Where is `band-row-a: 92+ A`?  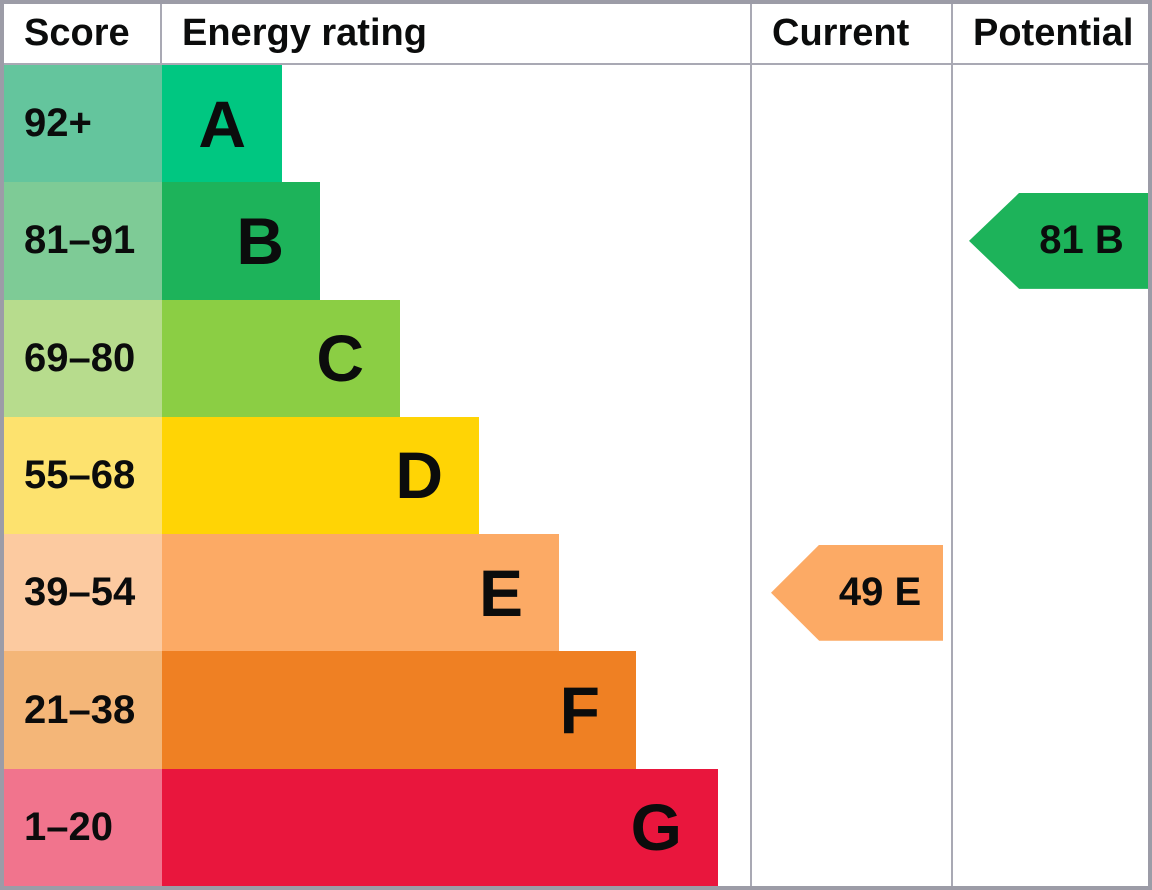 band-row-a: 92+ A is located at coordinates (576, 124).